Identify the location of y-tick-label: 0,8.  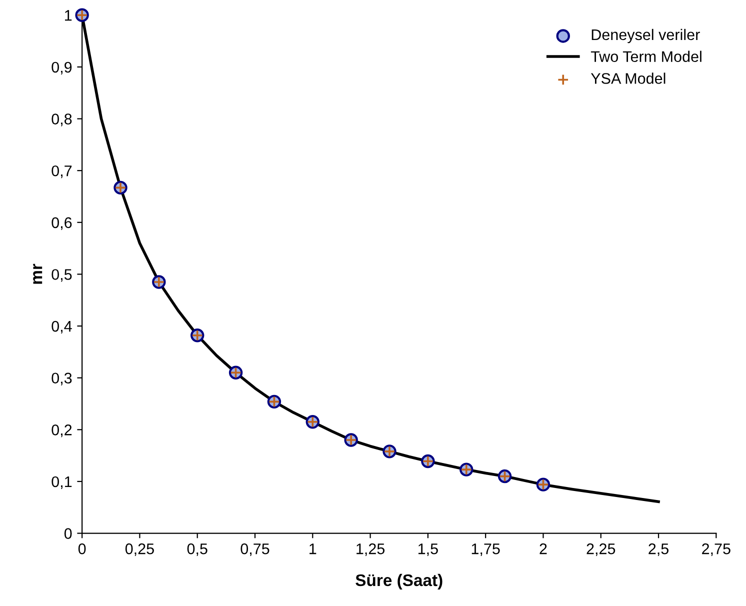
(62, 120).